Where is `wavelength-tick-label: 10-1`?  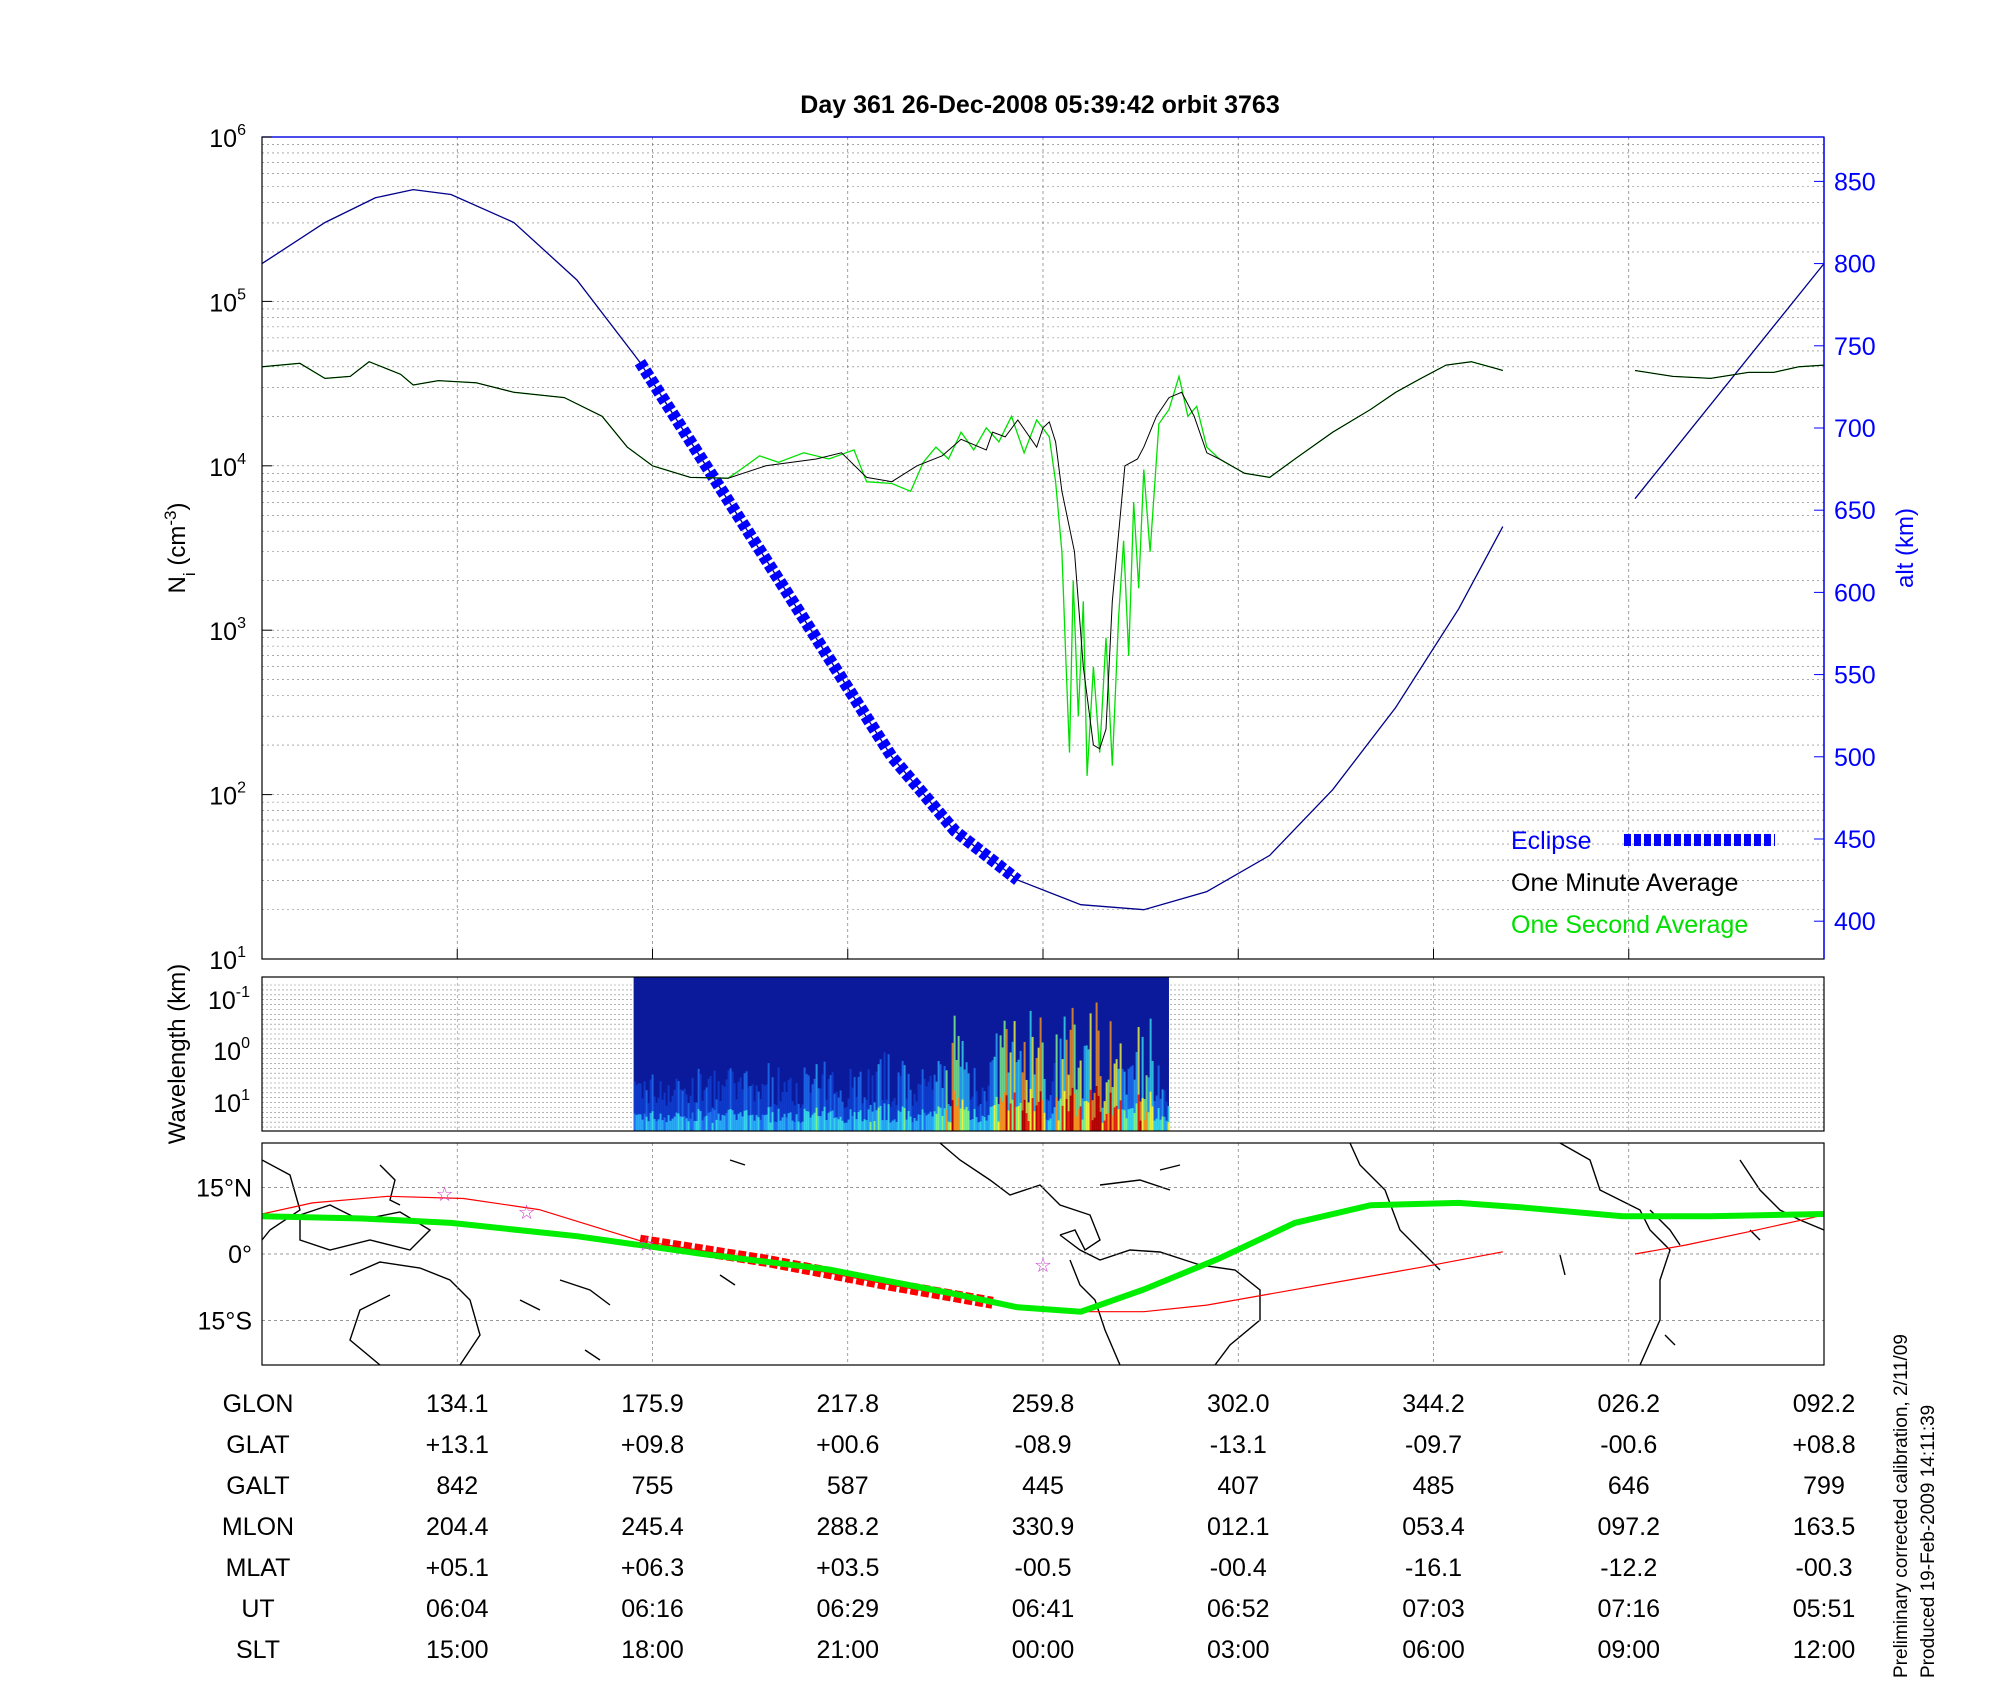
wavelength-tick-label: 10-1 is located at coordinates (229, 999).